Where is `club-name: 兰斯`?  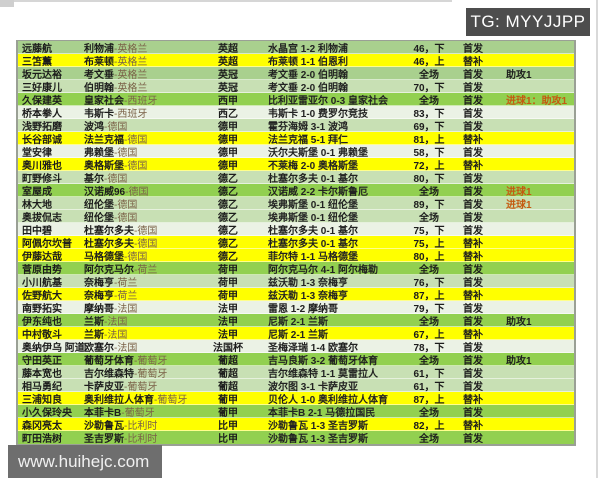 club-name: 兰斯 is located at coordinates (94, 335).